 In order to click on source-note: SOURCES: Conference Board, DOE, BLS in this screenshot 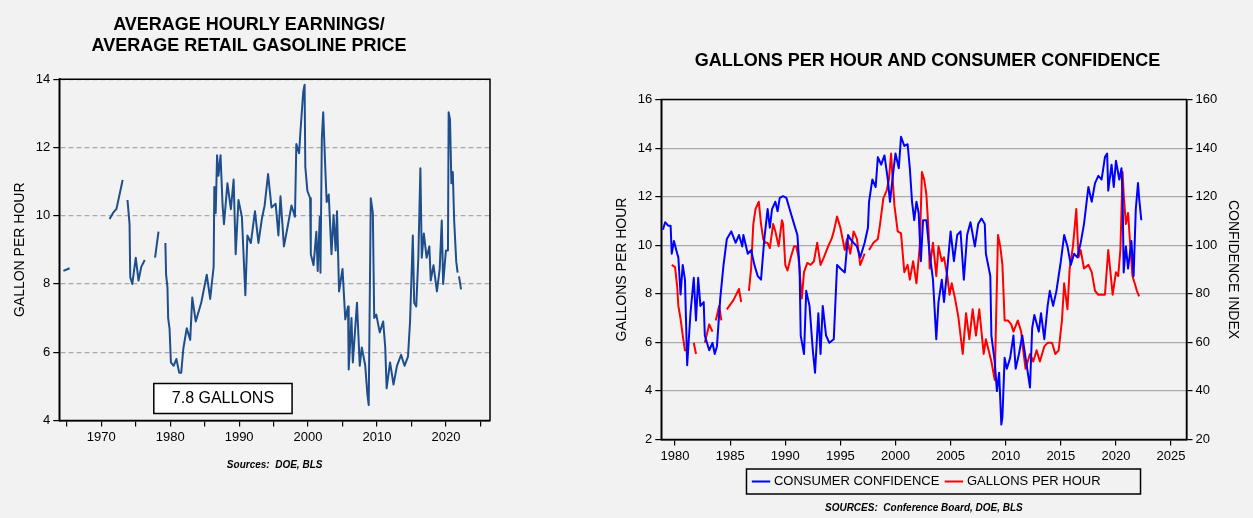, I will do `click(924, 507)`.